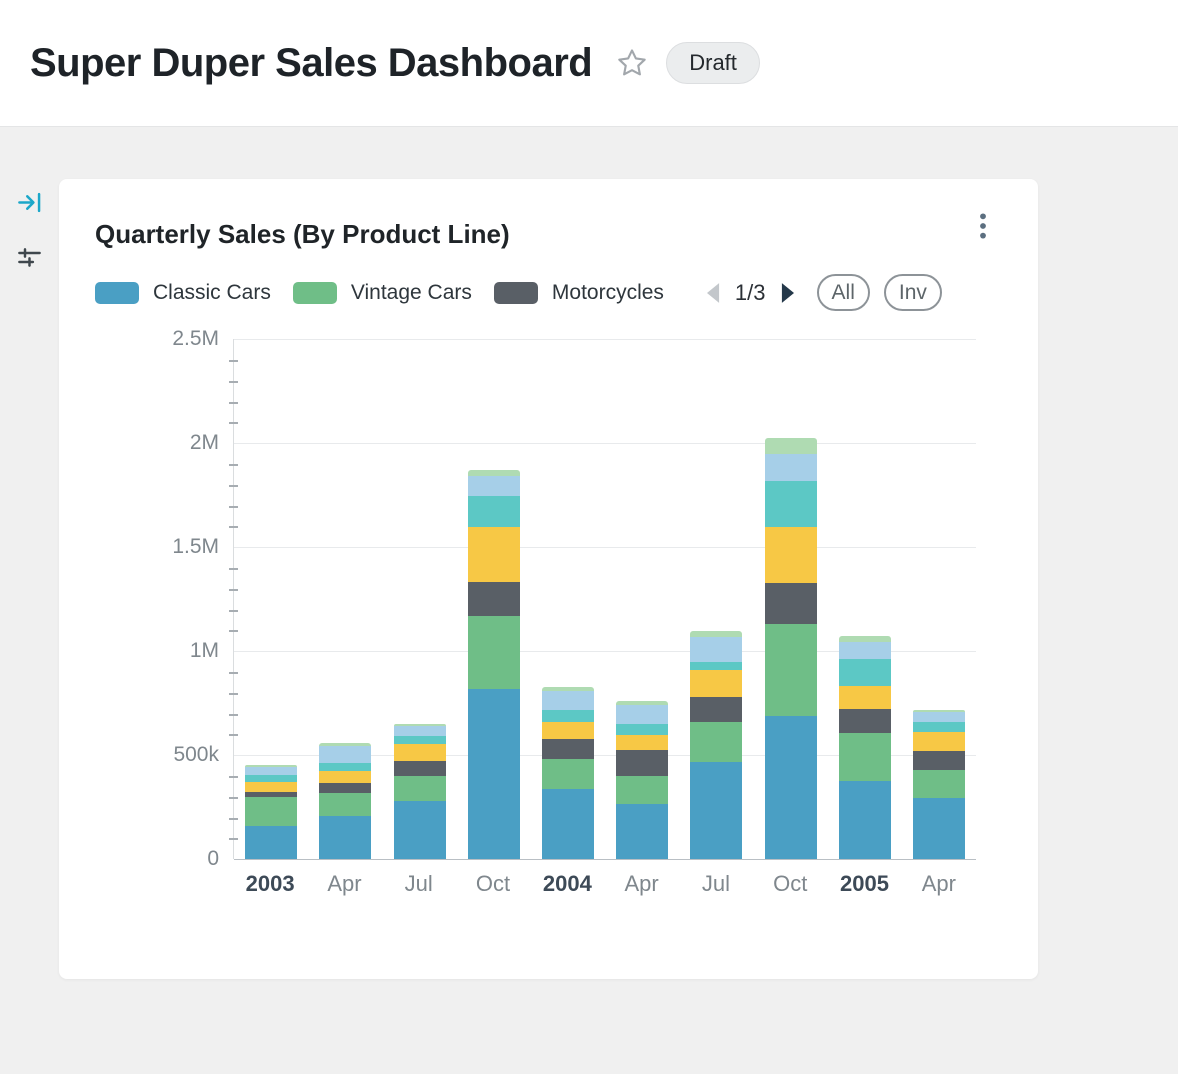 This screenshot has width=1178, height=1074. Describe the element at coordinates (788, 293) in the screenshot. I see `legend-next-icon` at that location.